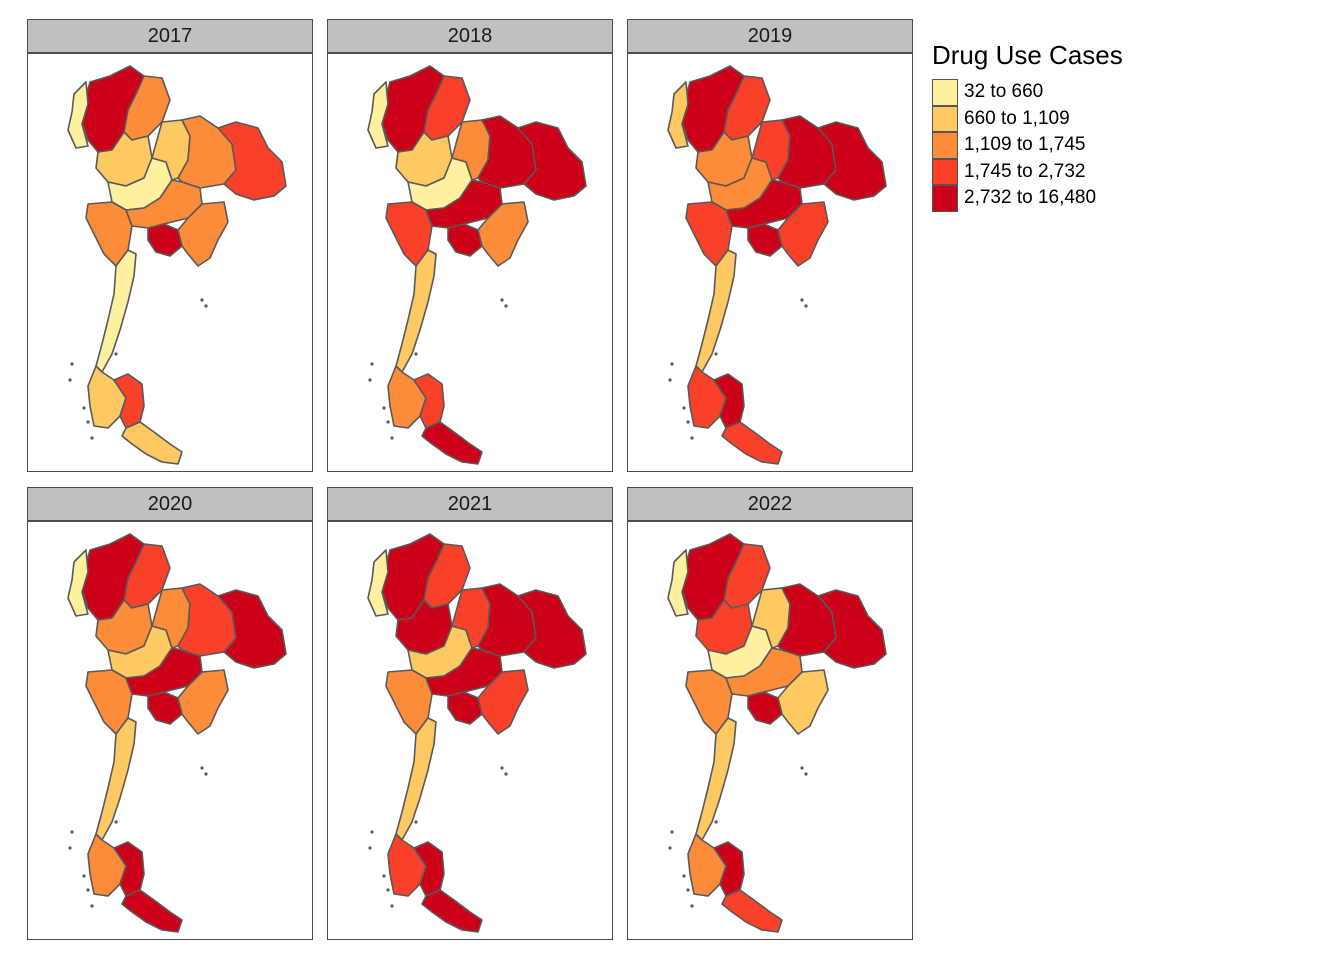  What do you see at coordinates (1025, 145) in the screenshot?
I see `legend-label: 1,109 to 1,745` at bounding box center [1025, 145].